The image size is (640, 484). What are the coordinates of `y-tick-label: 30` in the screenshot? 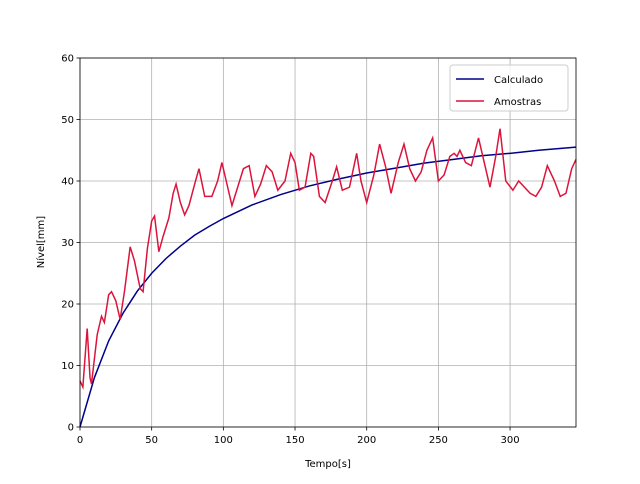 It's located at (67, 243).